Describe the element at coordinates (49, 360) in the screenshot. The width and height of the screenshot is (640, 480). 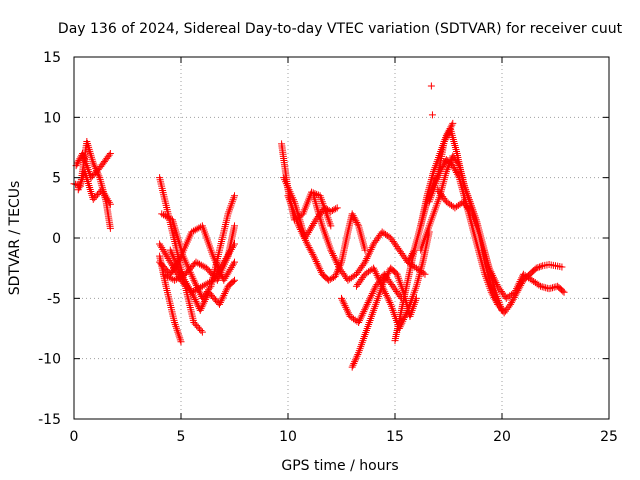
I see `y-tick-label: -10` at that location.